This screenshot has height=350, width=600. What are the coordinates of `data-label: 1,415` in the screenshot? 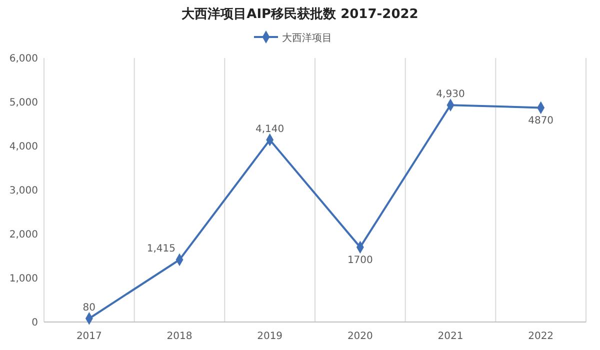 It's located at (161, 249).